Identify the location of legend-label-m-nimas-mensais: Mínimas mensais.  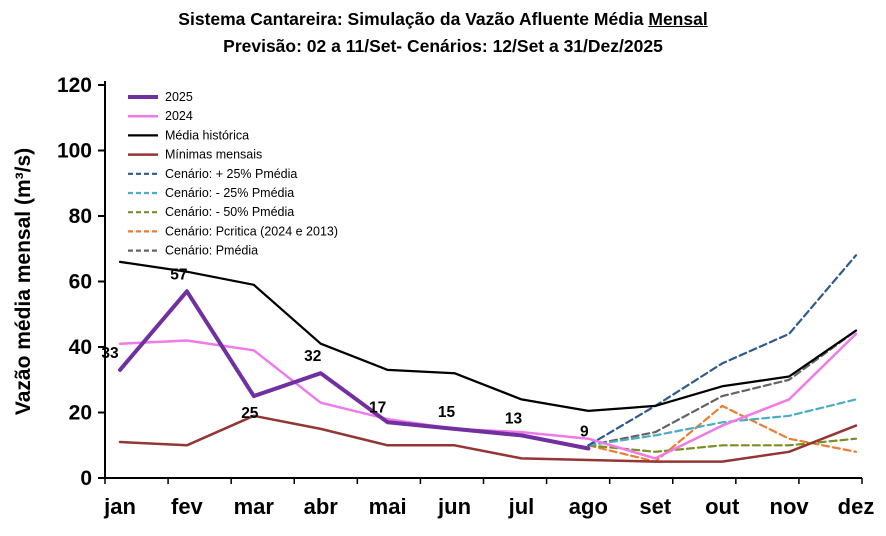
(213, 155).